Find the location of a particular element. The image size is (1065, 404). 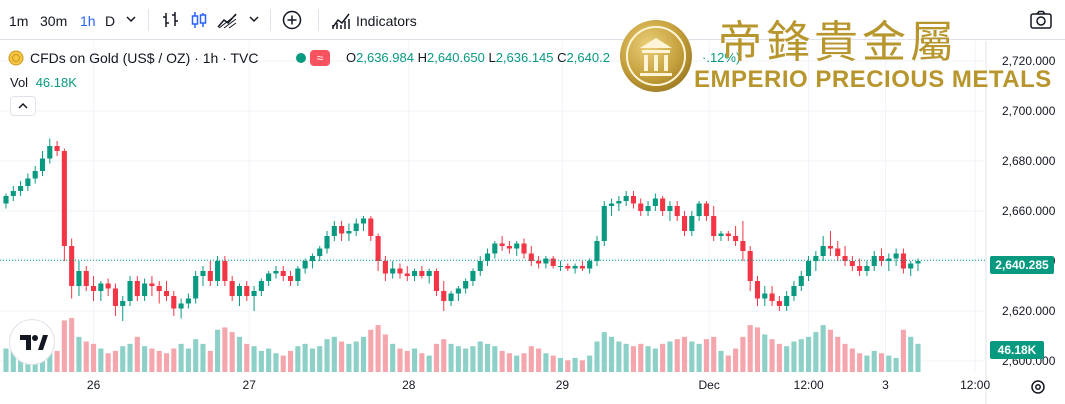

data-wave-badge: ≈ is located at coordinates (320, 58).